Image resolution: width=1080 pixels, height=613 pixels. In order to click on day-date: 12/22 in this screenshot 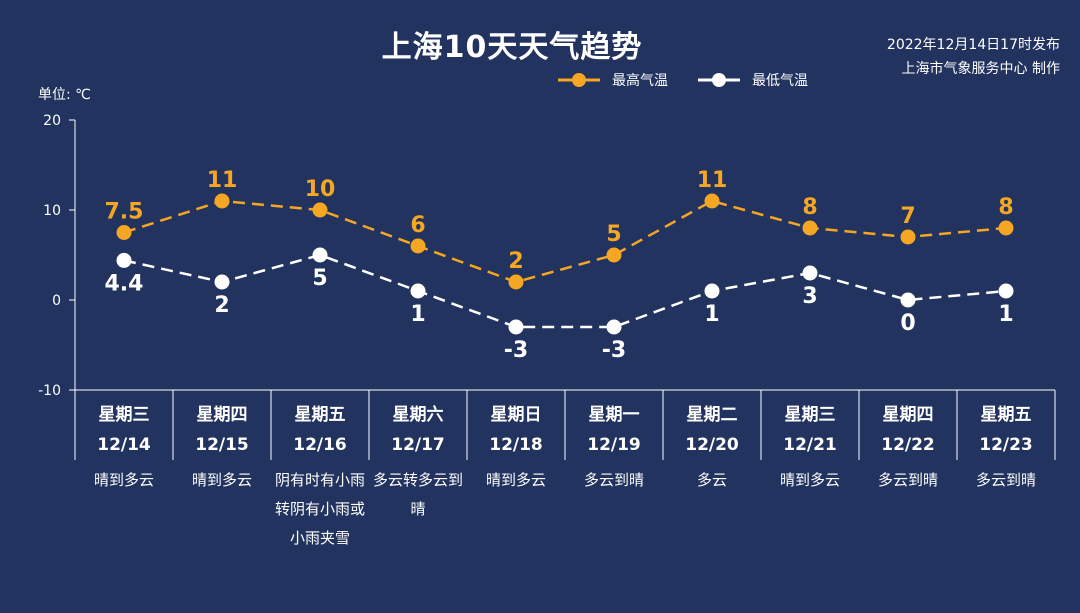, I will do `click(908, 445)`.